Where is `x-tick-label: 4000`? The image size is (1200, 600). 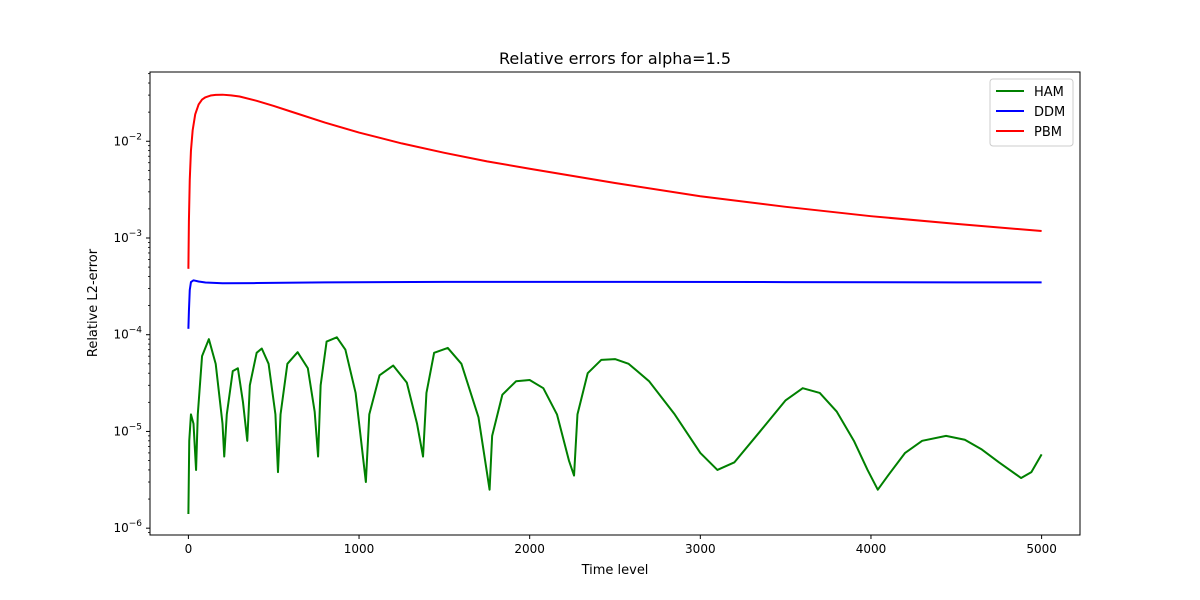 x-tick-label: 4000 is located at coordinates (871, 549).